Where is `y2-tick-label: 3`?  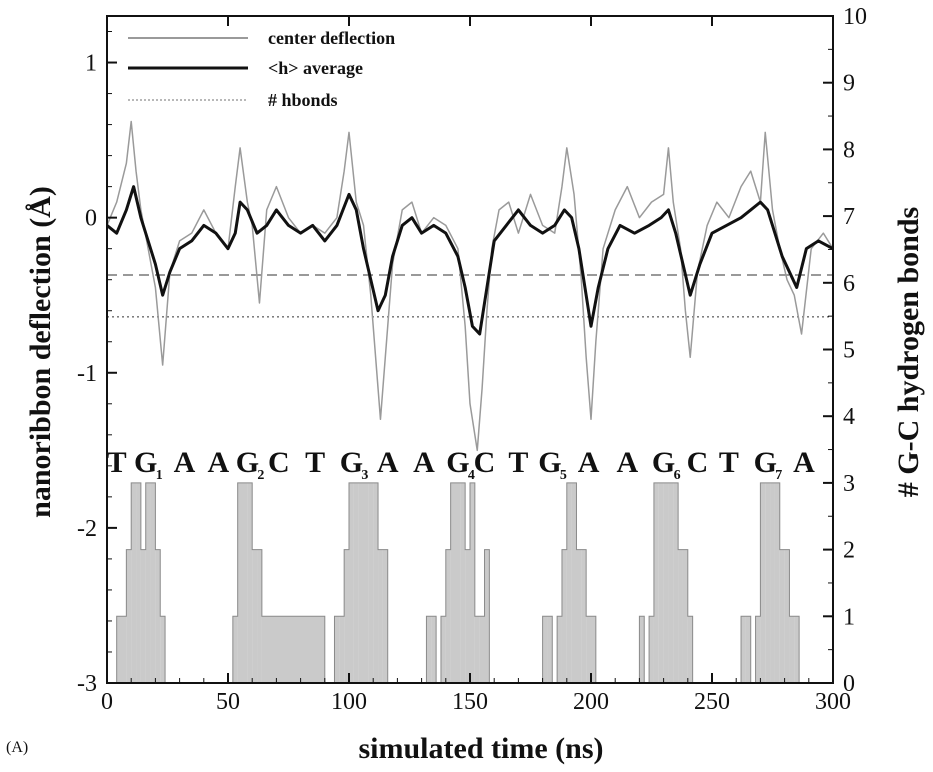
y2-tick-label: 3 is located at coordinates (849, 484).